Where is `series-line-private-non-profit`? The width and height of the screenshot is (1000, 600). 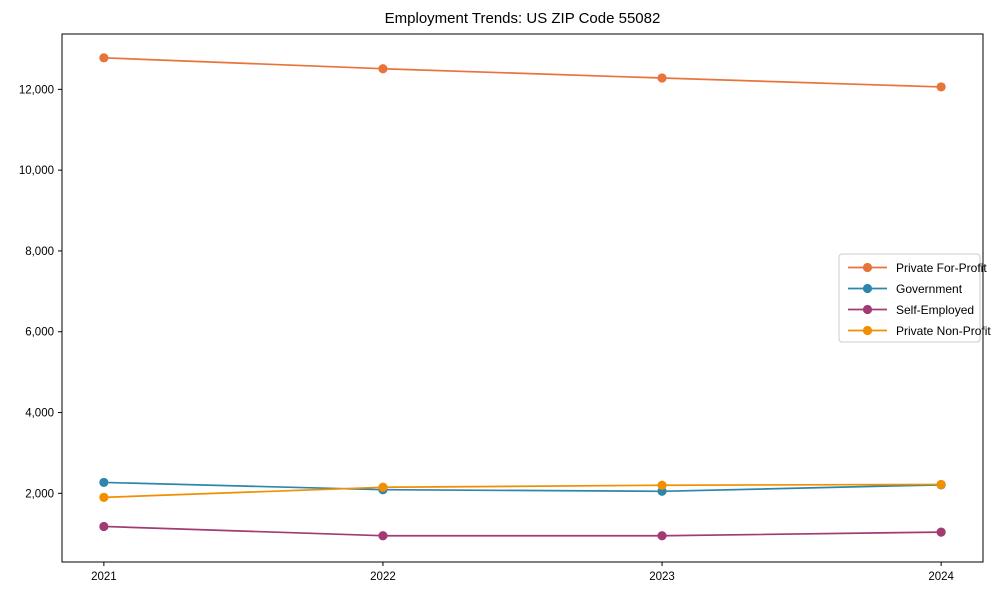
series-line-private-non-profit is located at coordinates (522, 491).